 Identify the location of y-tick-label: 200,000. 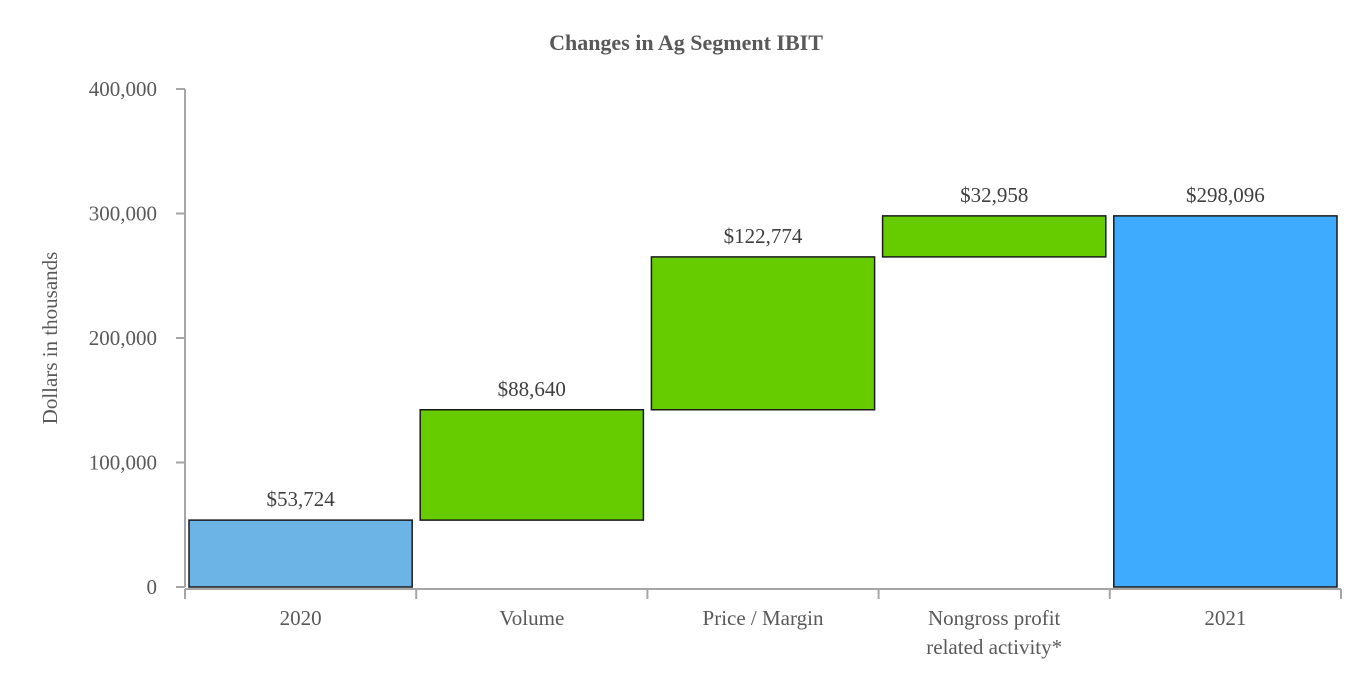
(123, 338).